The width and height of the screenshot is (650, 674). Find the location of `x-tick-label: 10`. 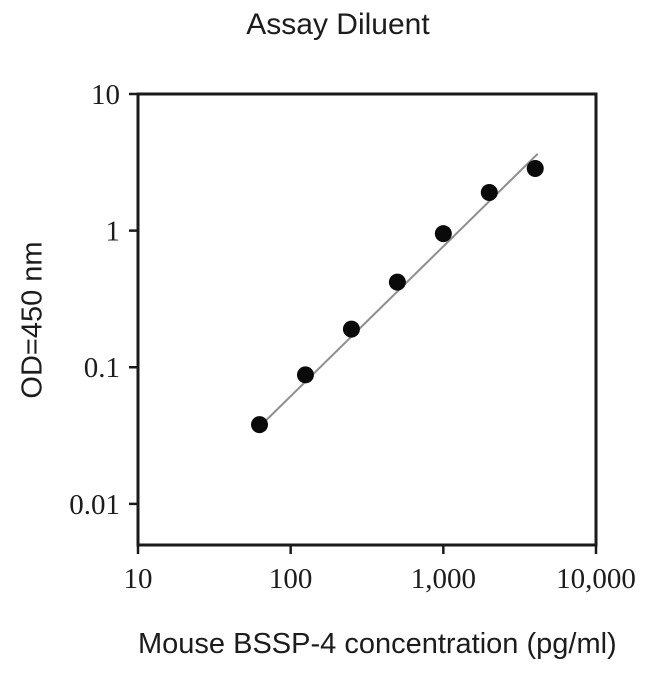

x-tick-label: 10 is located at coordinates (138, 579).